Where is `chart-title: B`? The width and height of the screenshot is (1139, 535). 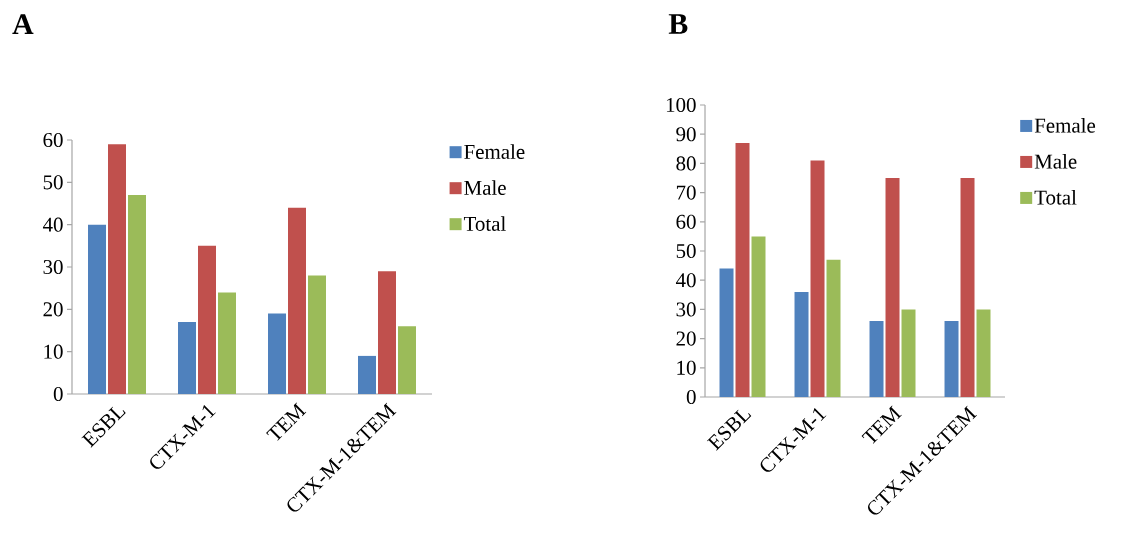 chart-title: B is located at coordinates (678, 24).